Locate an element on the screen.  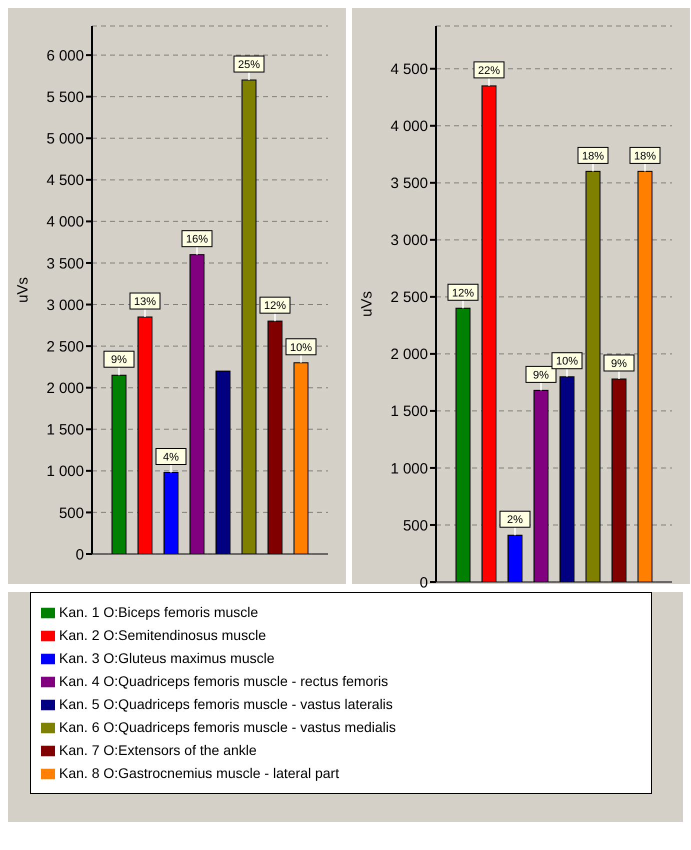
legend-label: Kan. 8 O:Gastrocnemius muscle - lateral part is located at coordinates (199, 773).